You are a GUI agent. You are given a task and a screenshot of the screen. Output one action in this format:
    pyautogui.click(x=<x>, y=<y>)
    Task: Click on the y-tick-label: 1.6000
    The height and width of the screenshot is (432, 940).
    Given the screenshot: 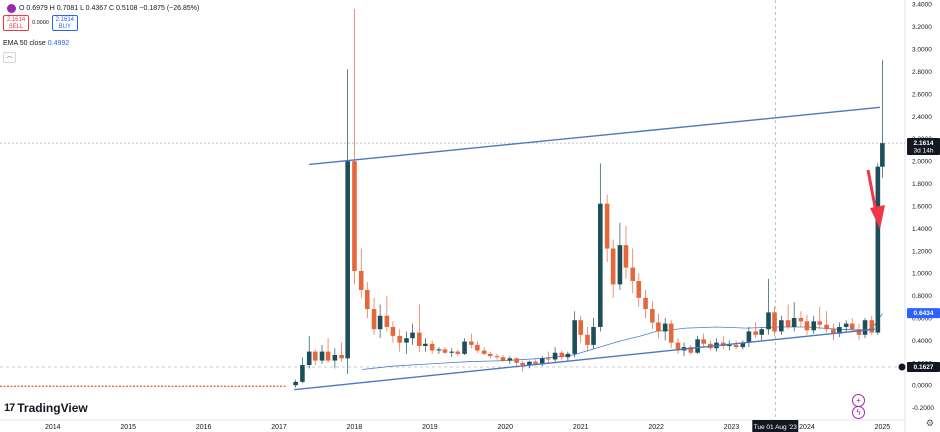 What is the action you would take?
    pyautogui.click(x=922, y=206)
    